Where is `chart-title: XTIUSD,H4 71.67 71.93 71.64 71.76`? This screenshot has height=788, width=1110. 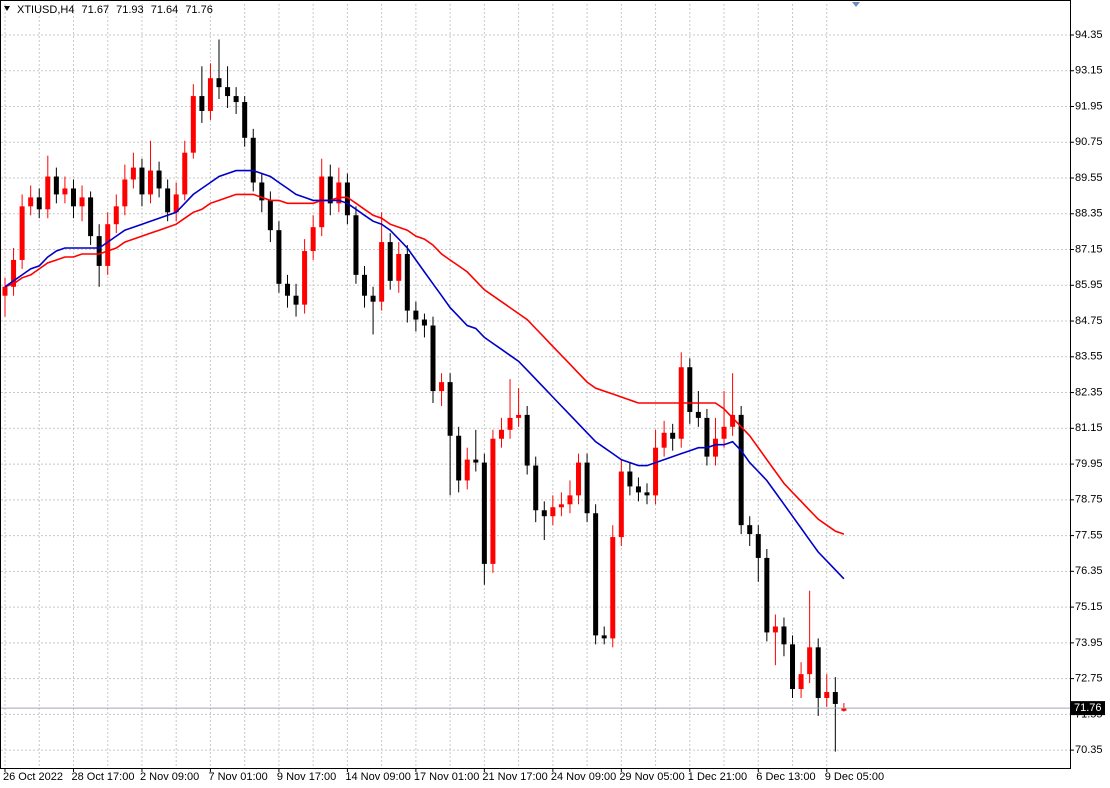 chart-title: XTIUSD,H4 71.67 71.93 71.64 71.76 is located at coordinates (115, 10).